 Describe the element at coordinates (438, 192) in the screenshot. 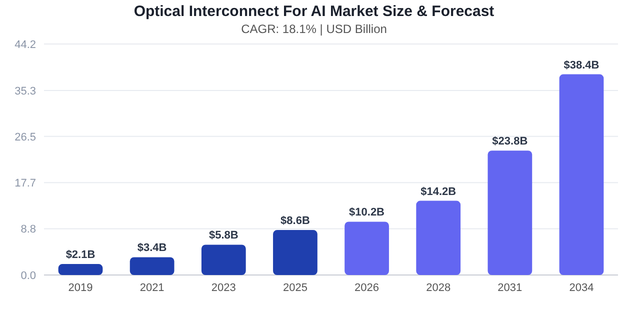

I see `data-label: $14.2B` at that location.